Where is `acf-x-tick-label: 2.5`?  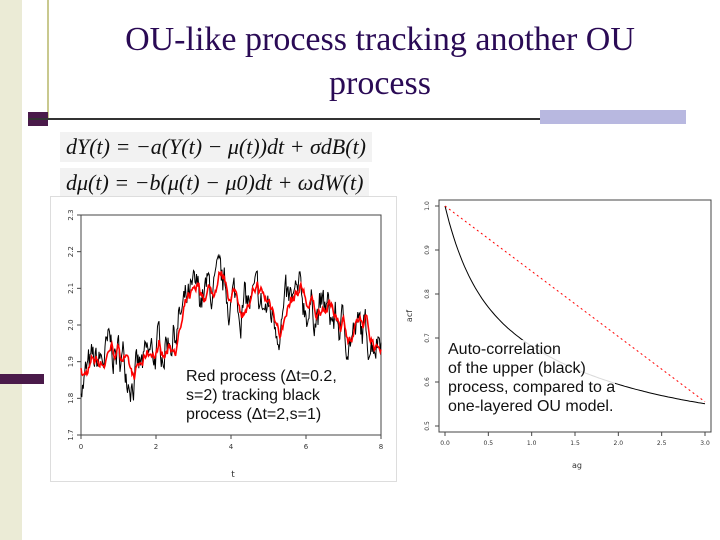
acf-x-tick-label: 2.5 is located at coordinates (662, 443).